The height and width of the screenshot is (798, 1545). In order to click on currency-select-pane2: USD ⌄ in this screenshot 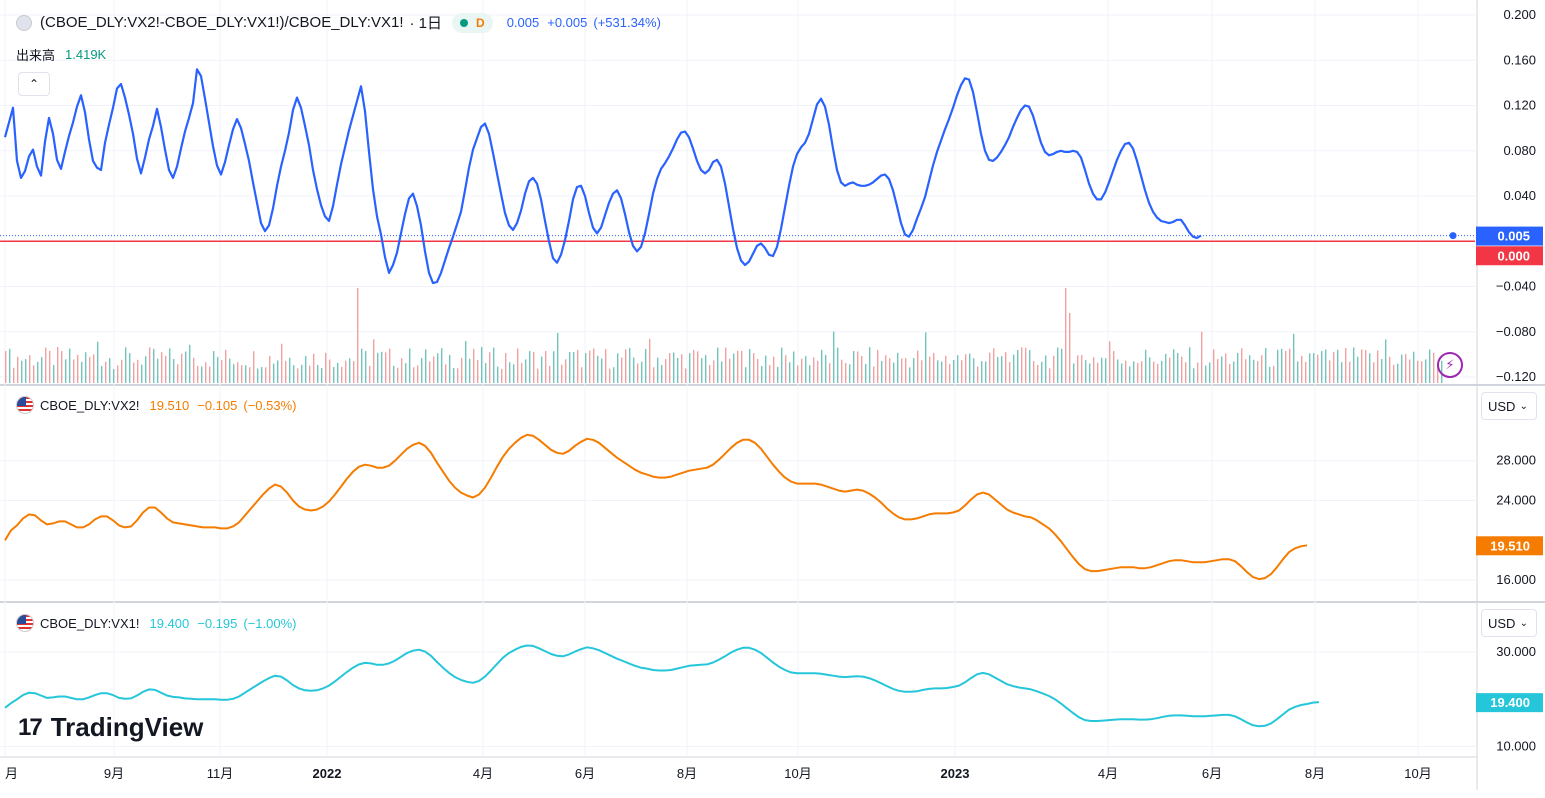, I will do `click(1509, 406)`.